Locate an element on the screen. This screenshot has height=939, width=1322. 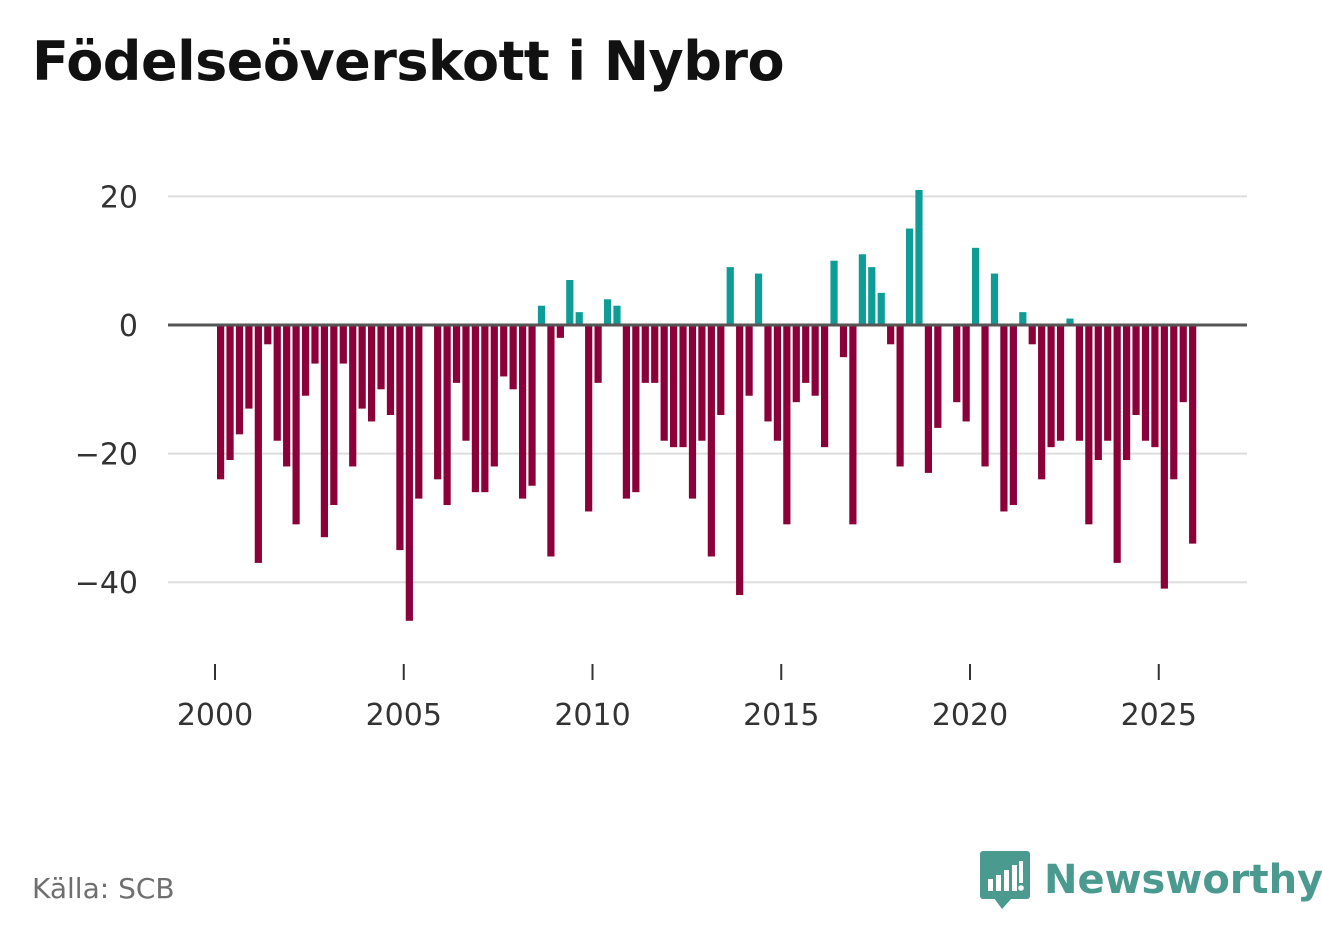
bar-chart-speech-bubble-icon is located at coordinates (1005, 880).